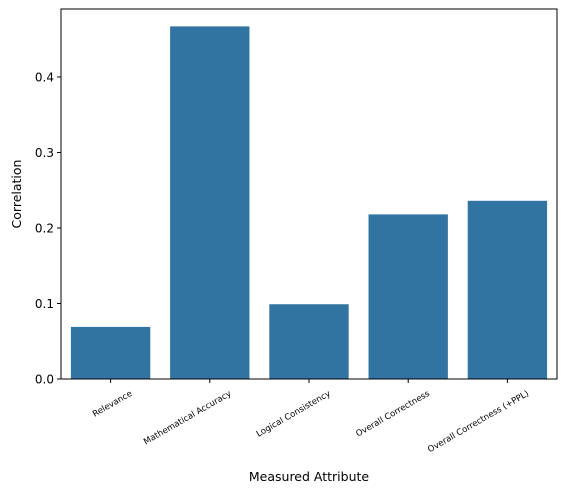 The height and width of the screenshot is (493, 577). What do you see at coordinates (44, 228) in the screenshot?
I see `y-tick-label-2: 0.2` at bounding box center [44, 228].